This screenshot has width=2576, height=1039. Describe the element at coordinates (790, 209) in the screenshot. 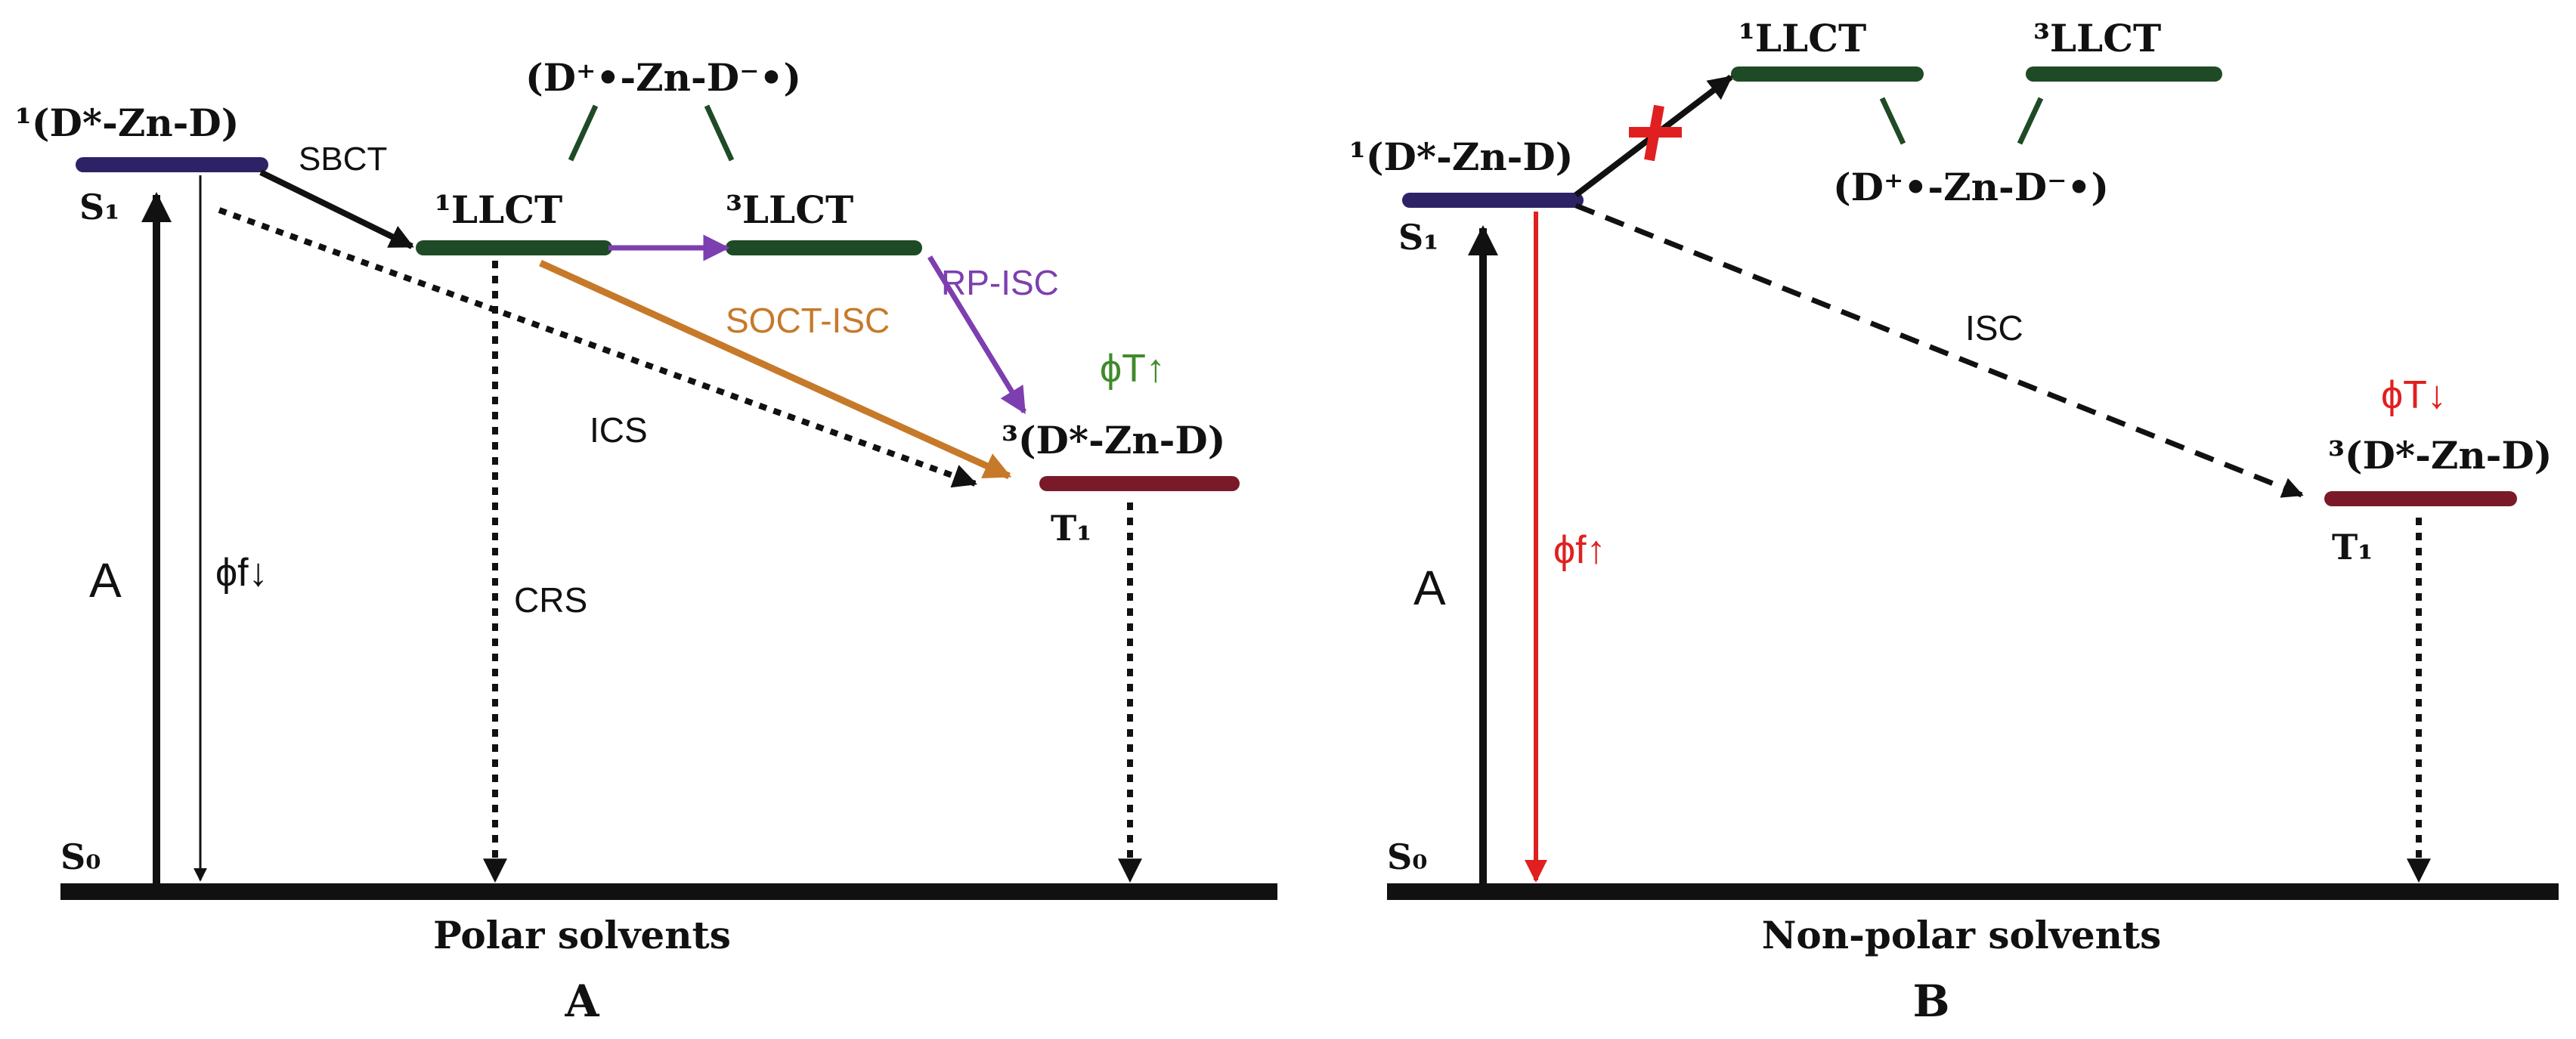

I see `llct3-label-a: ³LLCT` at that location.